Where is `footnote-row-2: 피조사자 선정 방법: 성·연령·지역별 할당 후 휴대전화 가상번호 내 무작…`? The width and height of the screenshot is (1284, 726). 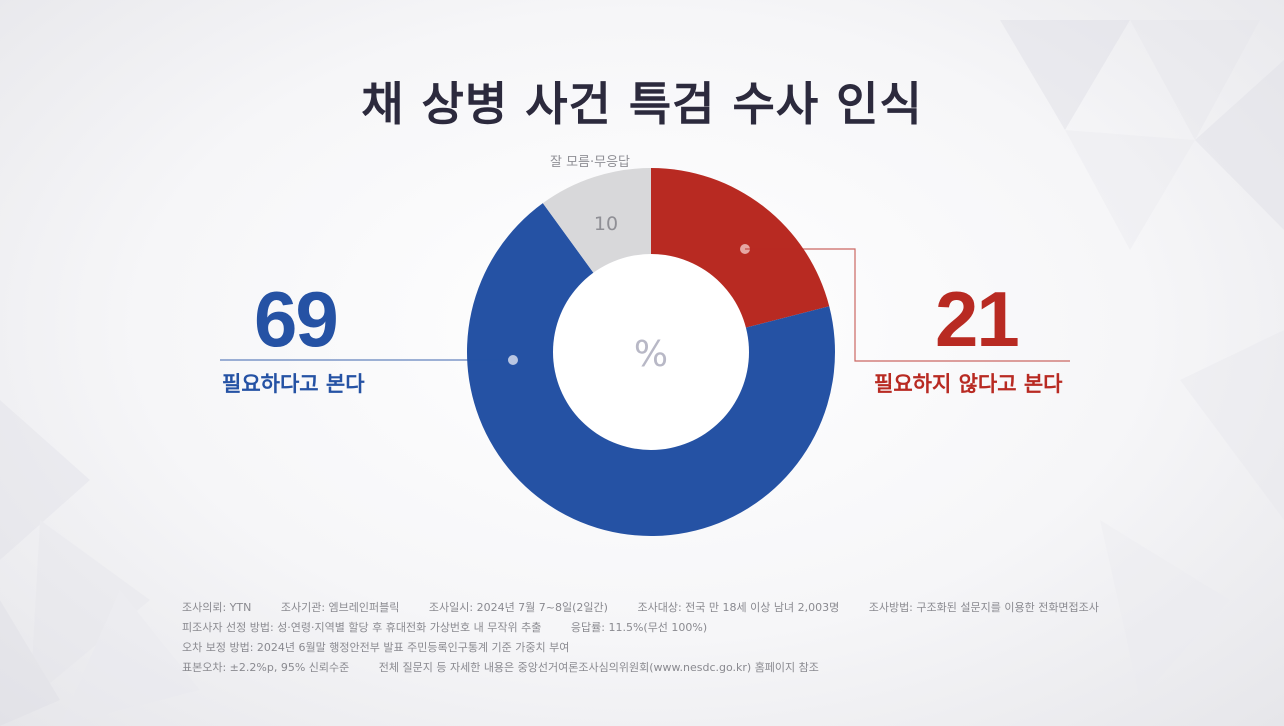 footnote-row-2: 피조사자 선정 방법: 성·연령·지역별 할당 후 휴대전화 가상번호 내 무작… is located at coordinates (662, 638).